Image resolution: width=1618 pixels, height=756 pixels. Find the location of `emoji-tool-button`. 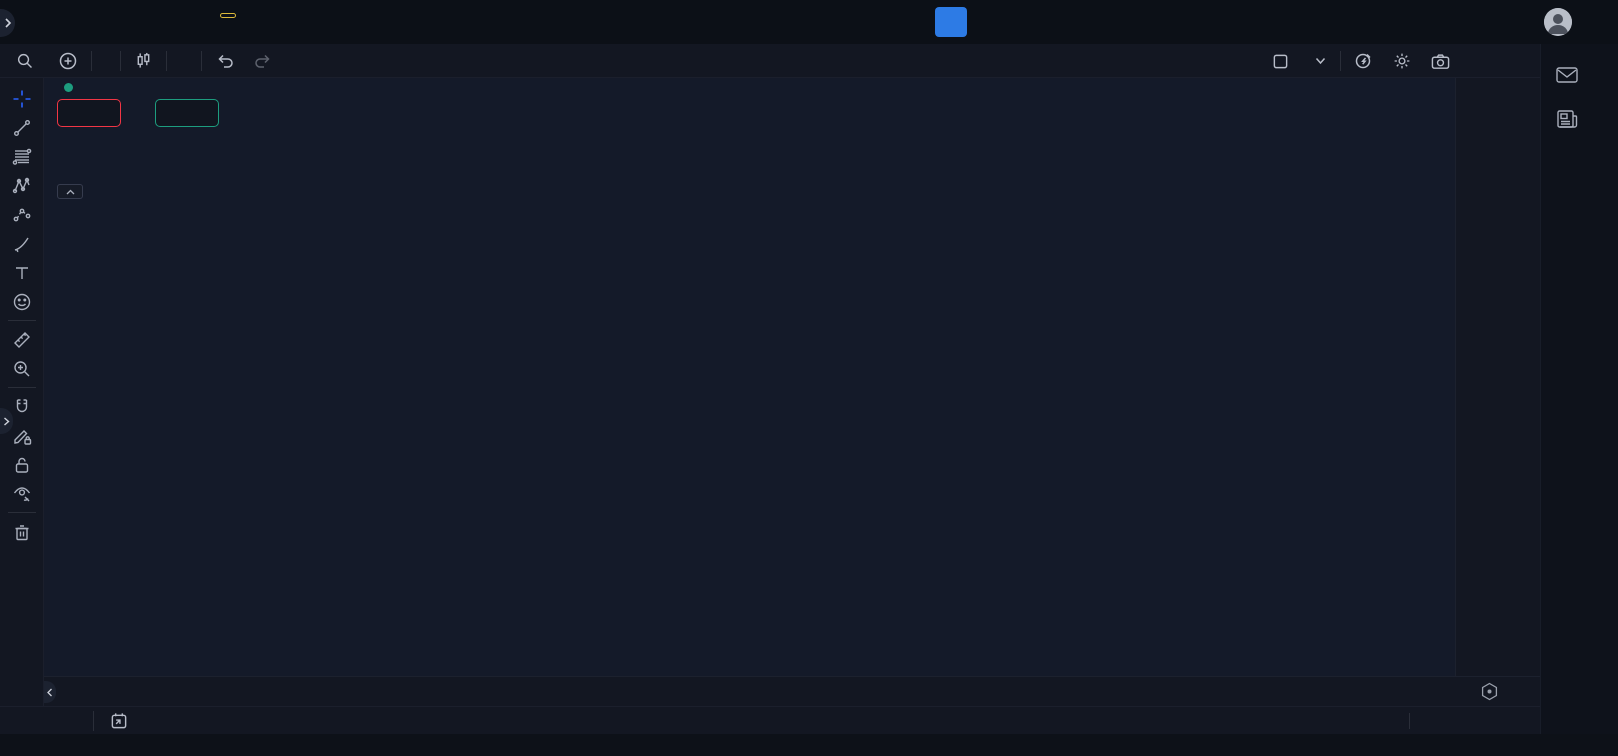

emoji-tool-button is located at coordinates (22, 301).